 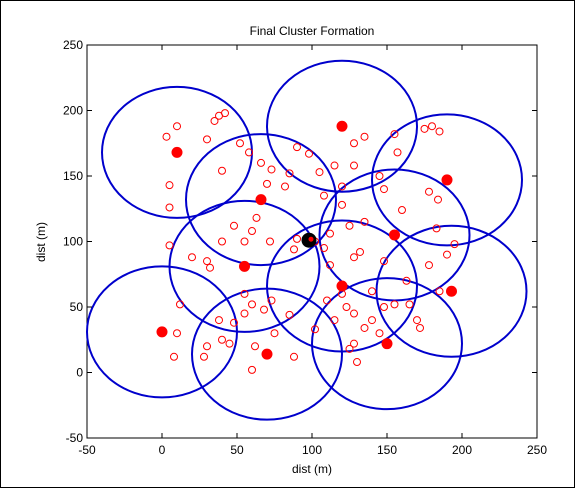 What do you see at coordinates (41, 242) in the screenshot?
I see `y-axis-title: dist (m)` at bounding box center [41, 242].